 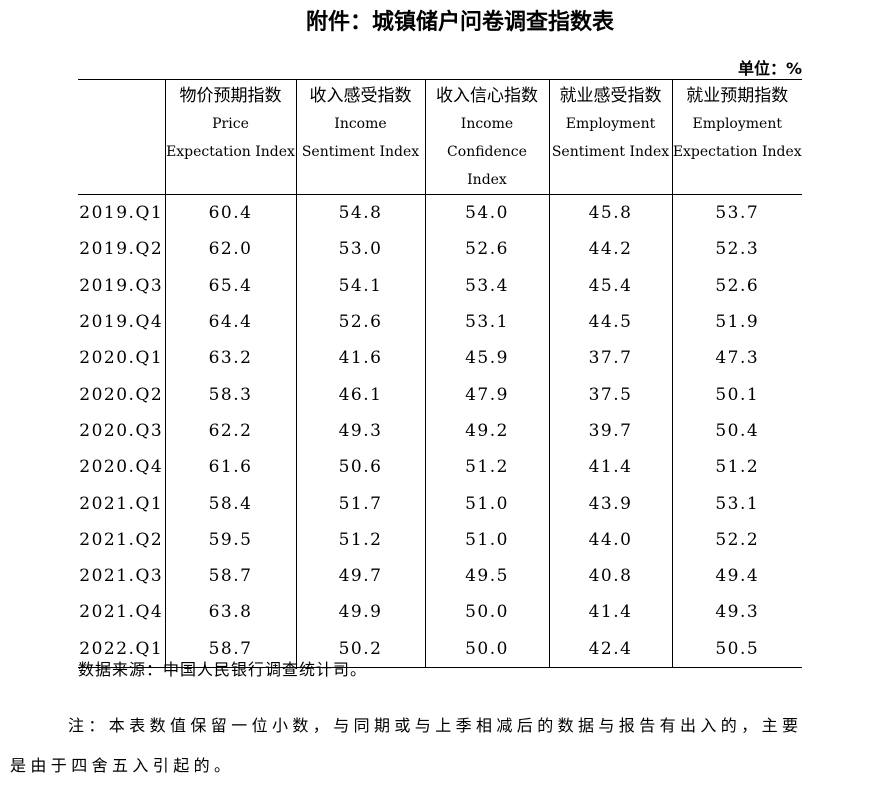 I want to click on table-row: 2020.Q4 61.6 50.6 51.2 41.4 51.2, so click(x=440, y=467).